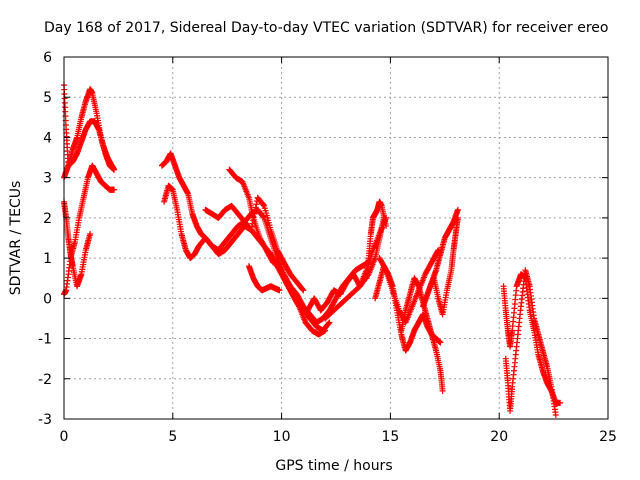  I want to click on y-tick-label: 5, so click(47, 98).